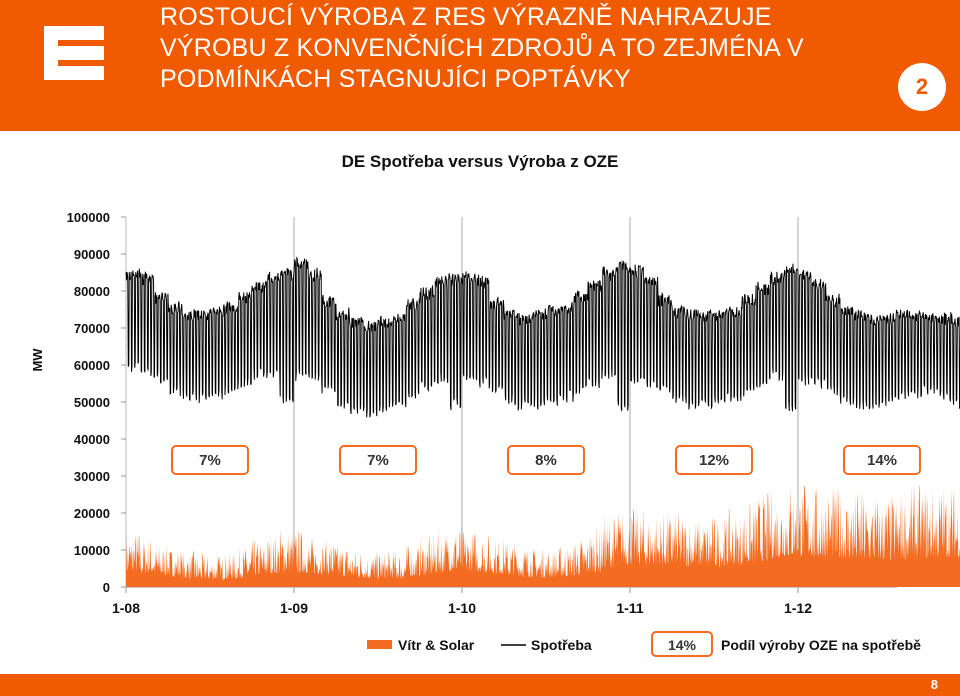 This screenshot has height=696, width=960. I want to click on x-tick-label: 1-08, so click(126, 608).